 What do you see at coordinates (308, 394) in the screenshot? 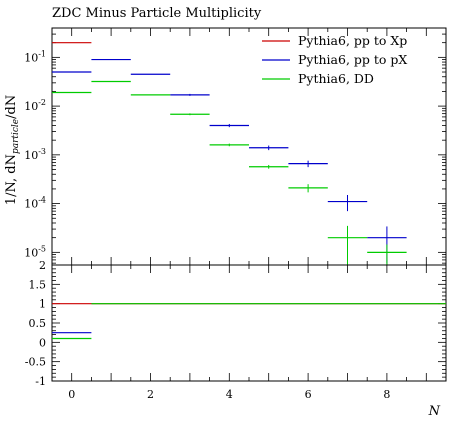
I see `x-tick-label: 6` at bounding box center [308, 394].